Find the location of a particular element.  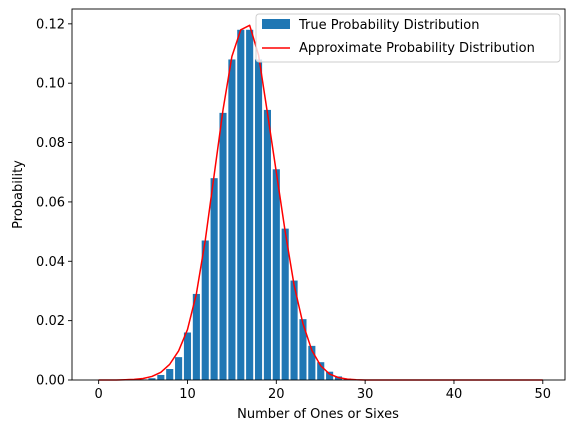

y-tick-label: 0.02 is located at coordinates (50, 321).